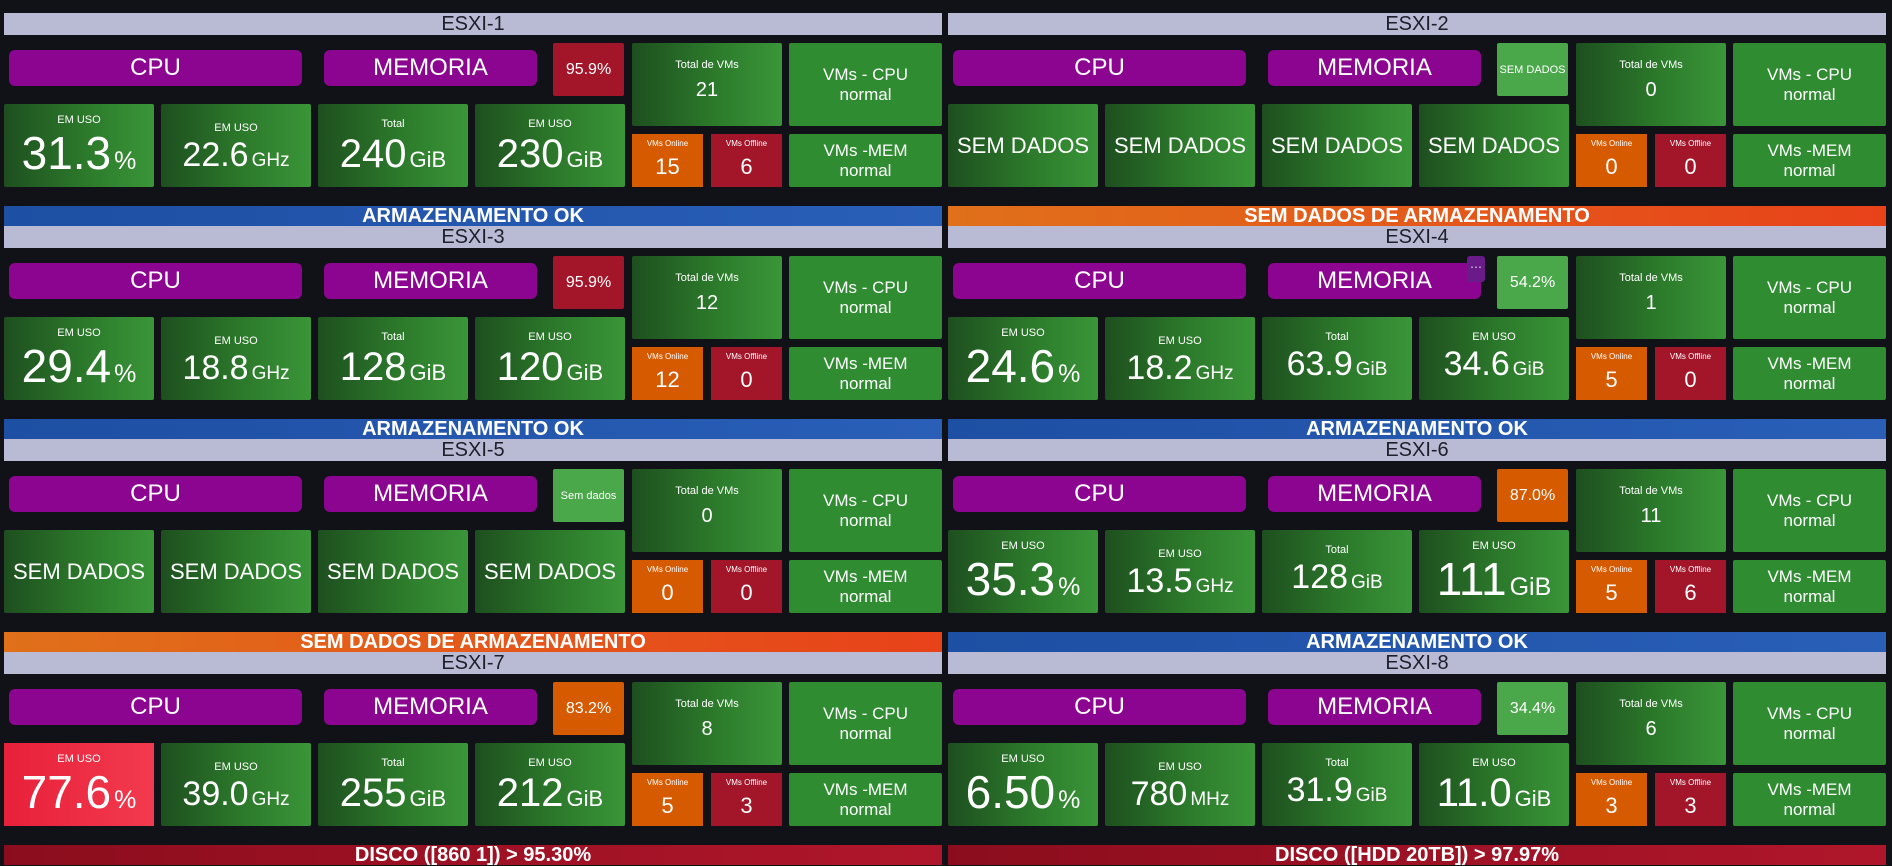 The width and height of the screenshot is (1892, 866). What do you see at coordinates (1337, 784) in the screenshot?
I see `mem-total: Total 31.9 GiB` at bounding box center [1337, 784].